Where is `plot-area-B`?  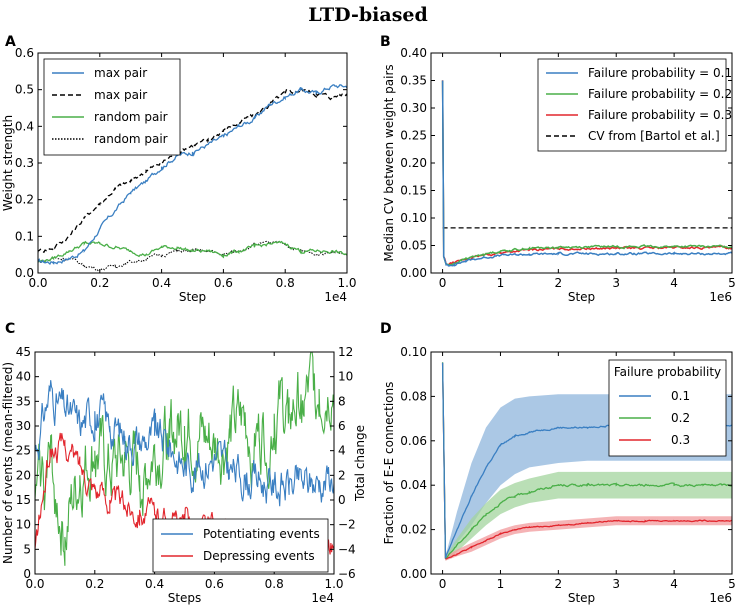
plot-area-B is located at coordinates (586, 173).